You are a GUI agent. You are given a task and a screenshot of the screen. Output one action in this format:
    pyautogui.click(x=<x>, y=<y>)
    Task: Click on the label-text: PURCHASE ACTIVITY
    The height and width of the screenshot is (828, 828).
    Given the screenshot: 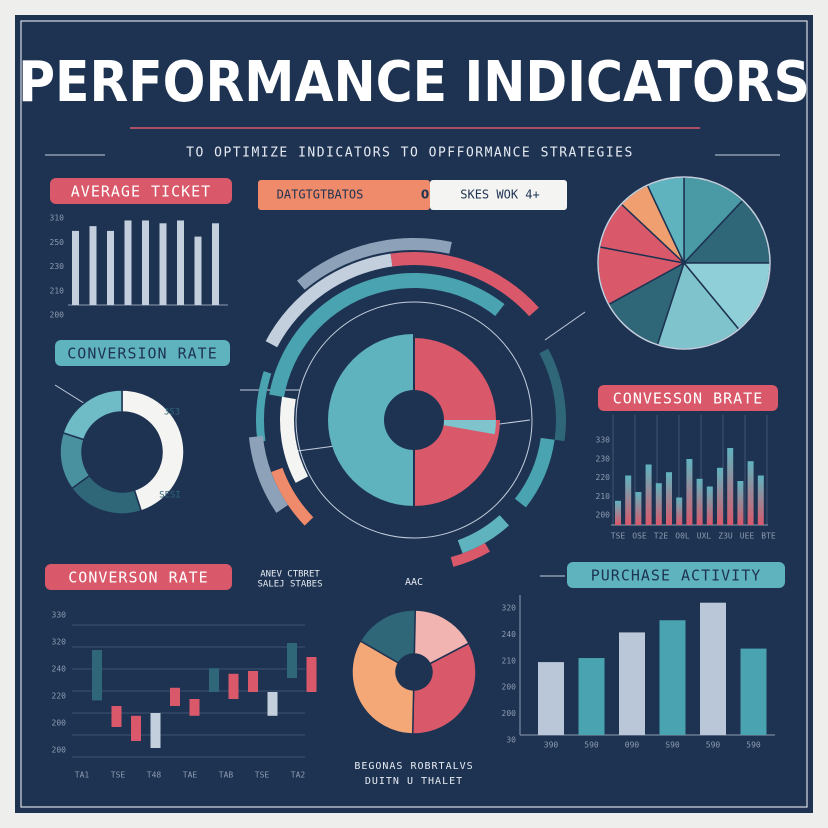 What is the action you would take?
    pyautogui.click(x=676, y=576)
    